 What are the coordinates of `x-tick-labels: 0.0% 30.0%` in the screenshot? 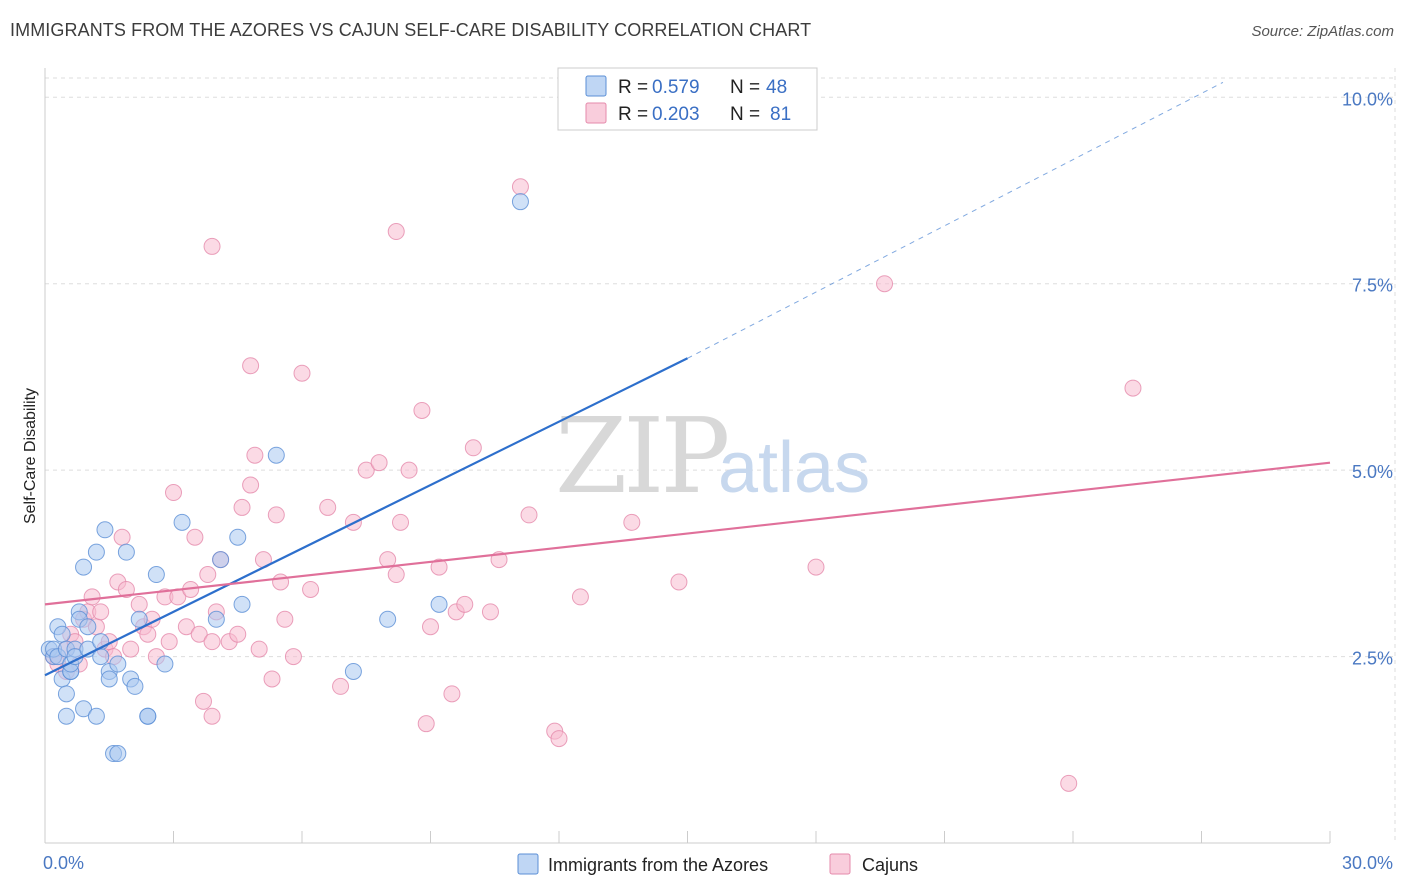 It's located at (718, 863).